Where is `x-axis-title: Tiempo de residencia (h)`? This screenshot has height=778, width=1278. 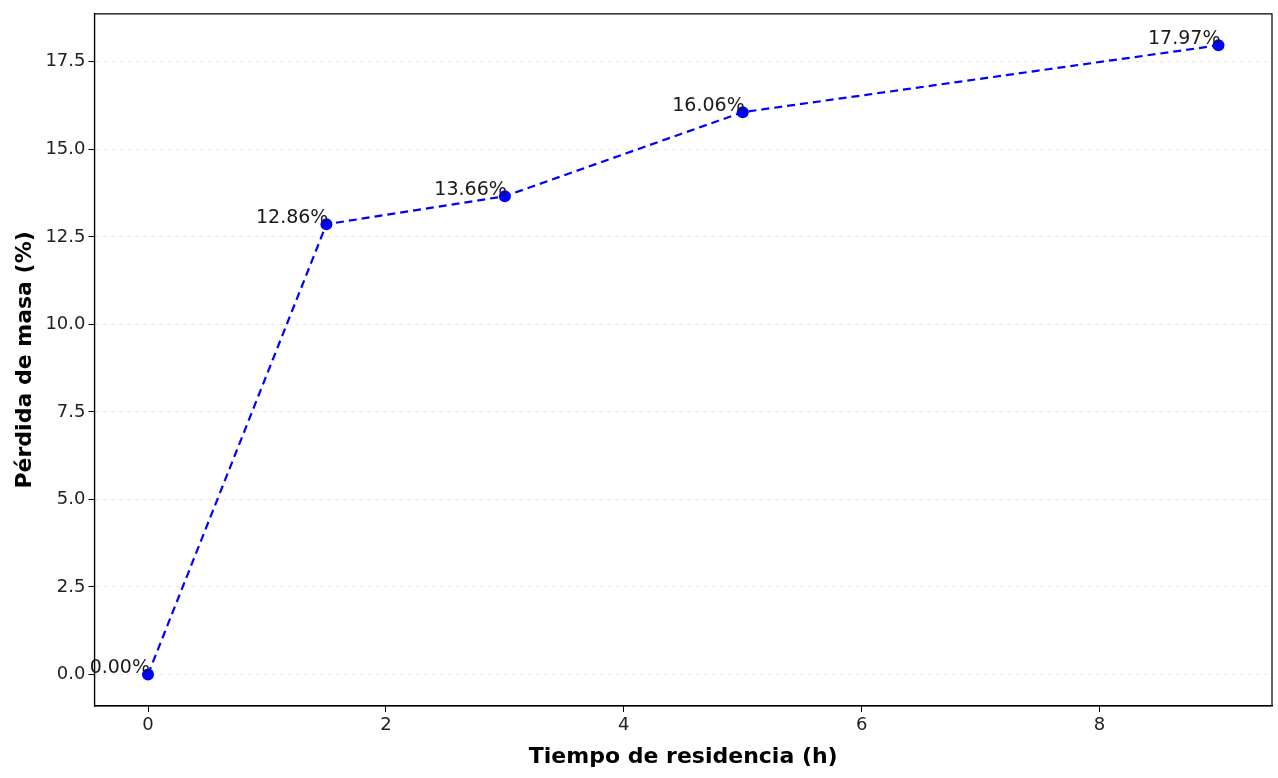
x-axis-title: Tiempo de residencia (h) is located at coordinates (683, 755).